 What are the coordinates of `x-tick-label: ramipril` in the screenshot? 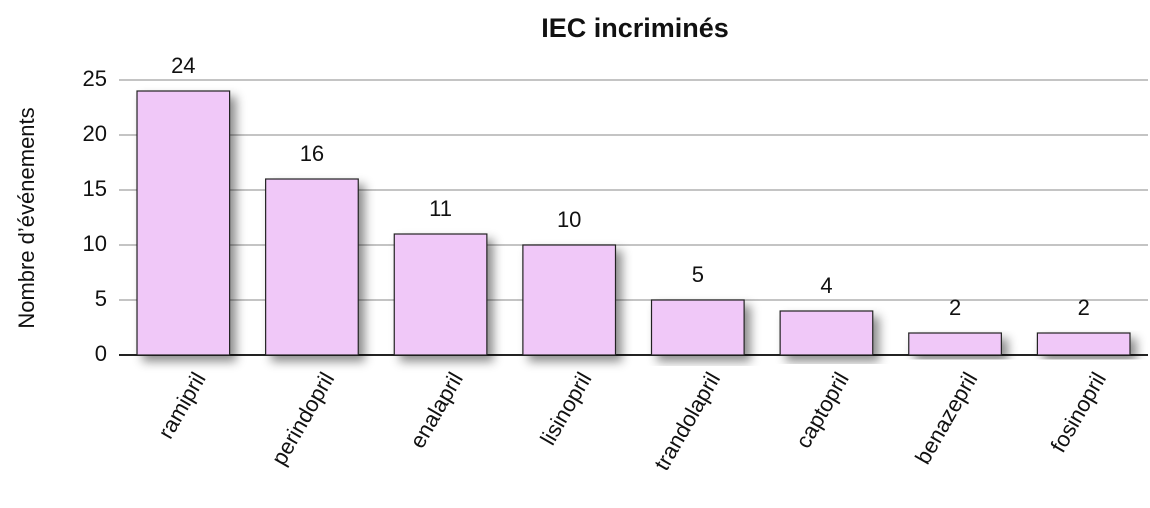 It's located at (182, 405).